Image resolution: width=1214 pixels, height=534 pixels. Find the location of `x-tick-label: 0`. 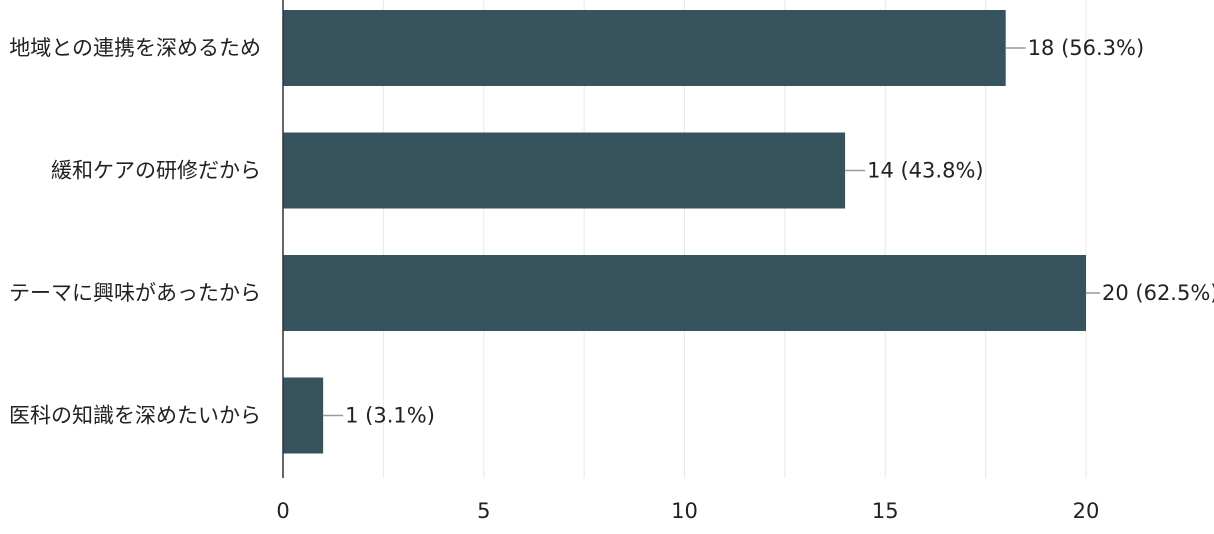

x-tick-label: 0 is located at coordinates (282, 511).